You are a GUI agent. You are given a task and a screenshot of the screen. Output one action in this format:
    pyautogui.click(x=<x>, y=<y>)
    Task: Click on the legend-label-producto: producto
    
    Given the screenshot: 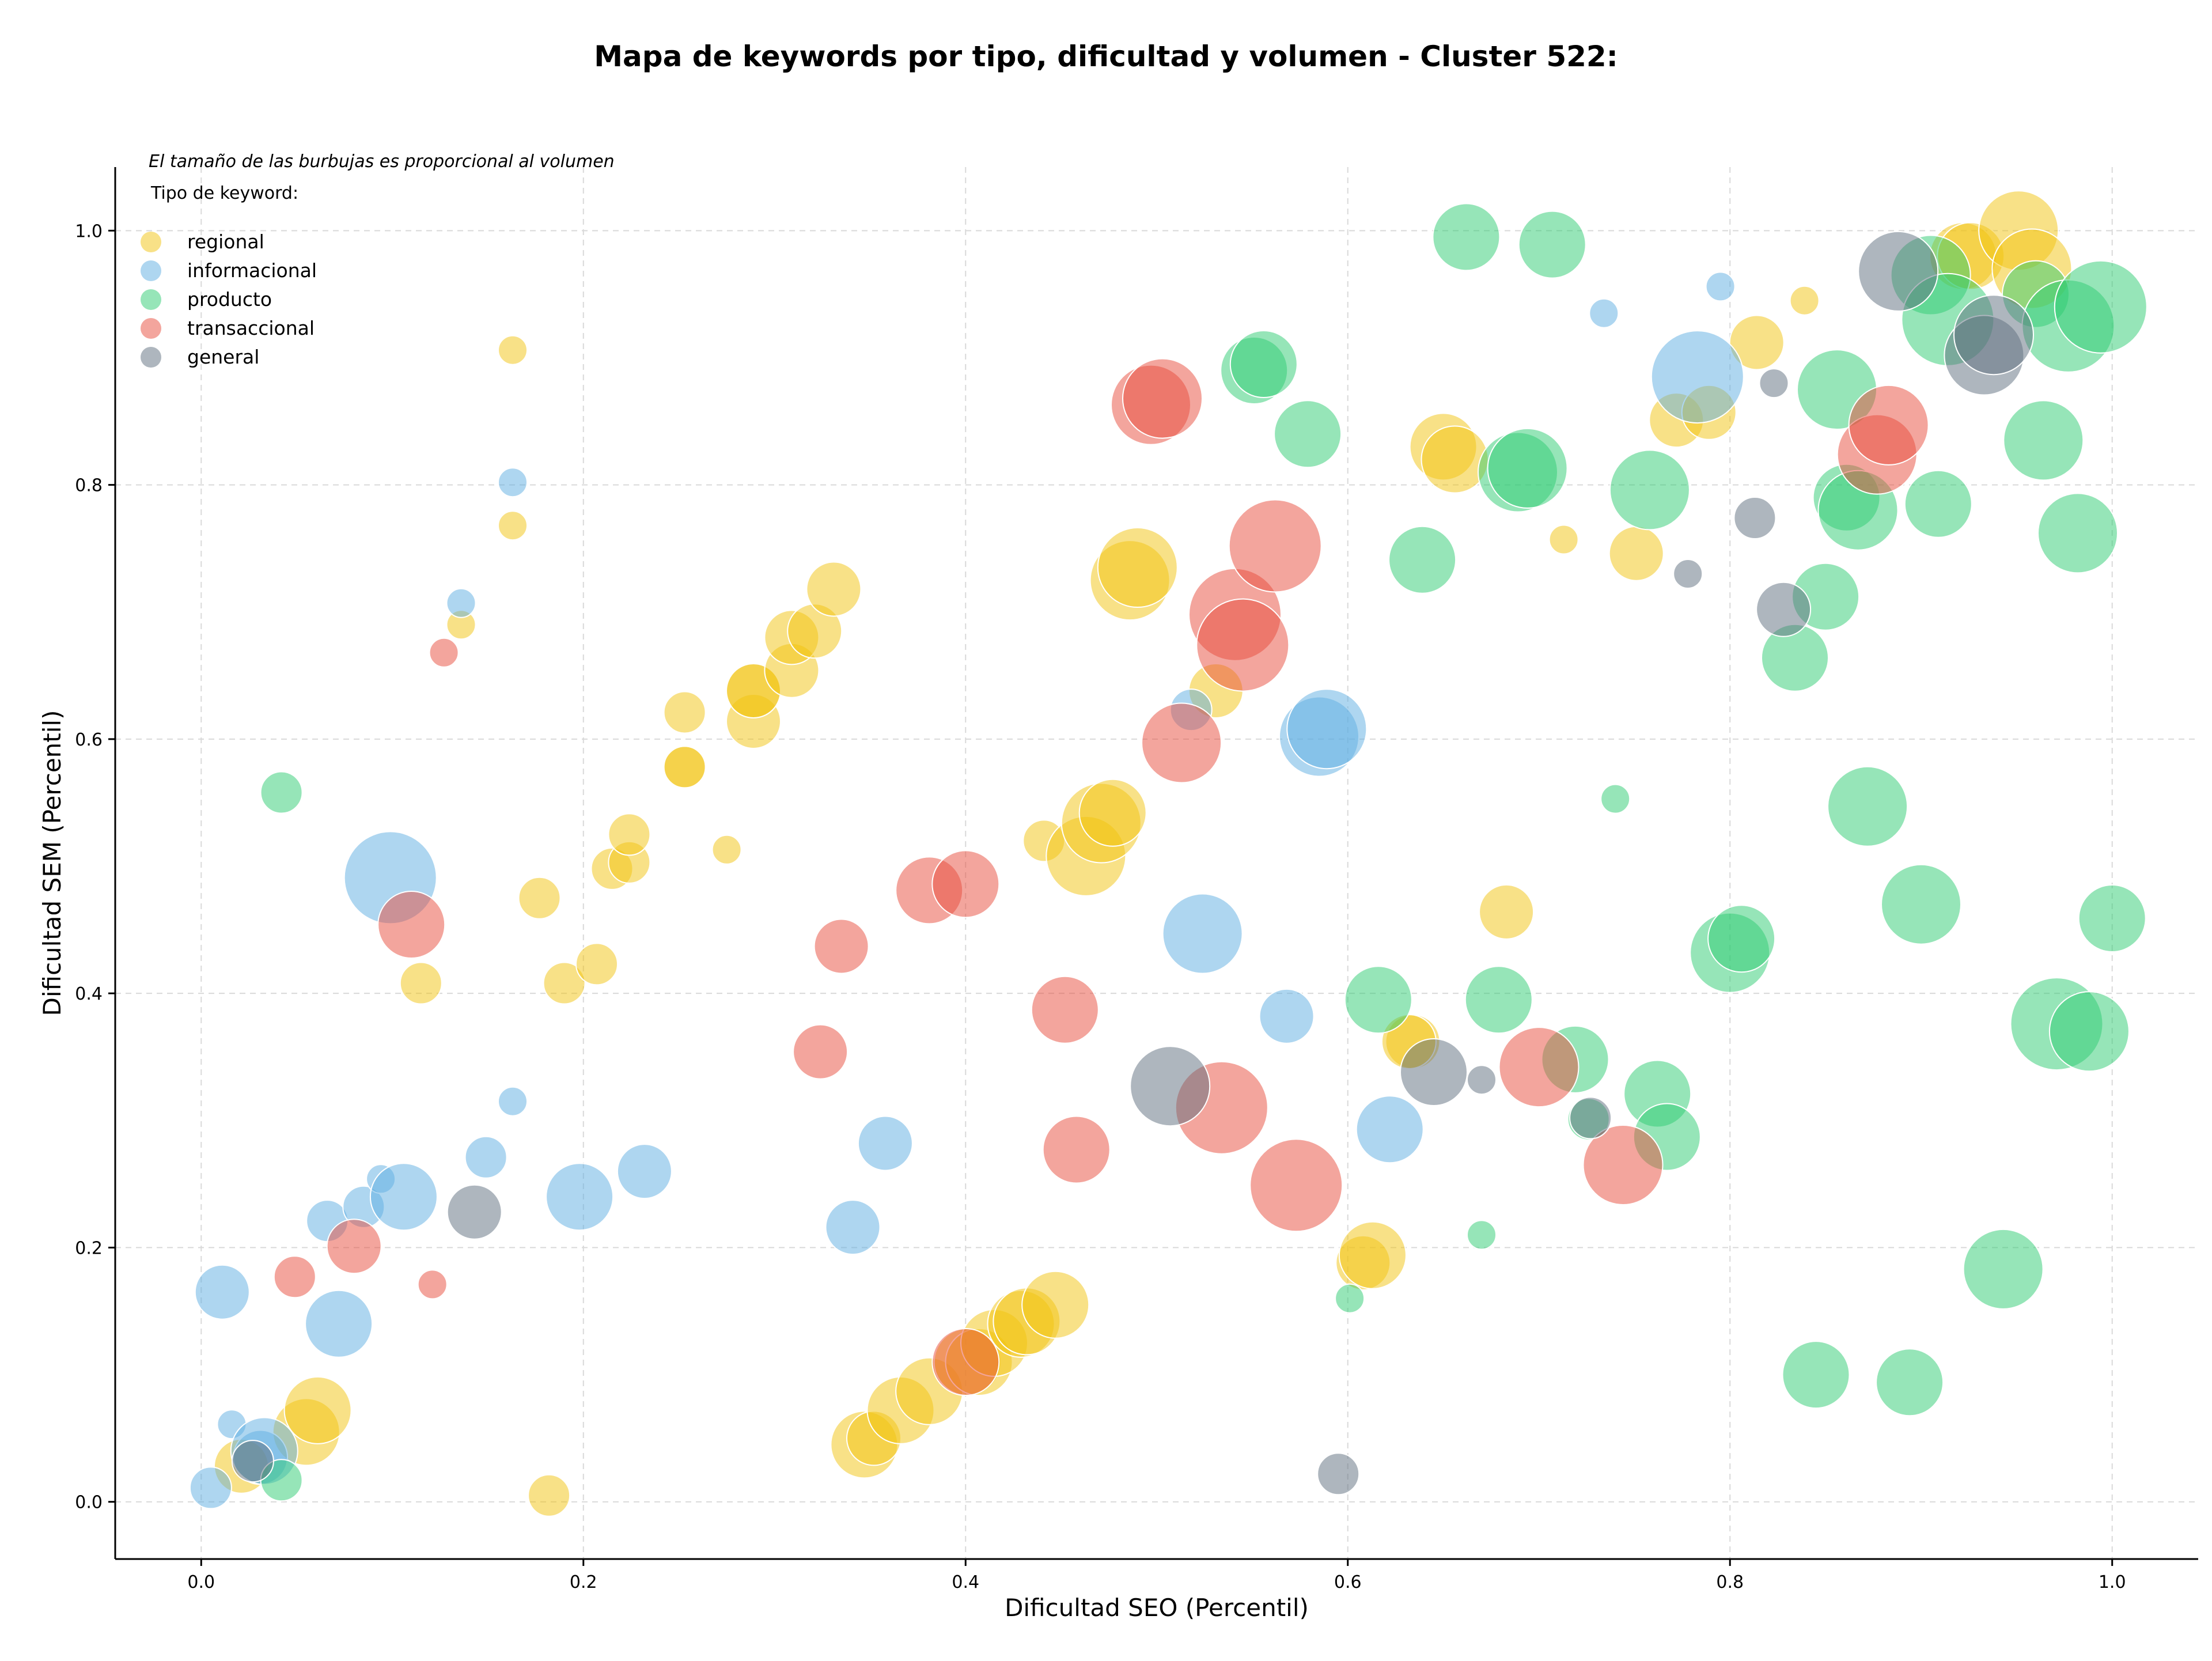 What is the action you would take?
    pyautogui.click(x=229, y=299)
    